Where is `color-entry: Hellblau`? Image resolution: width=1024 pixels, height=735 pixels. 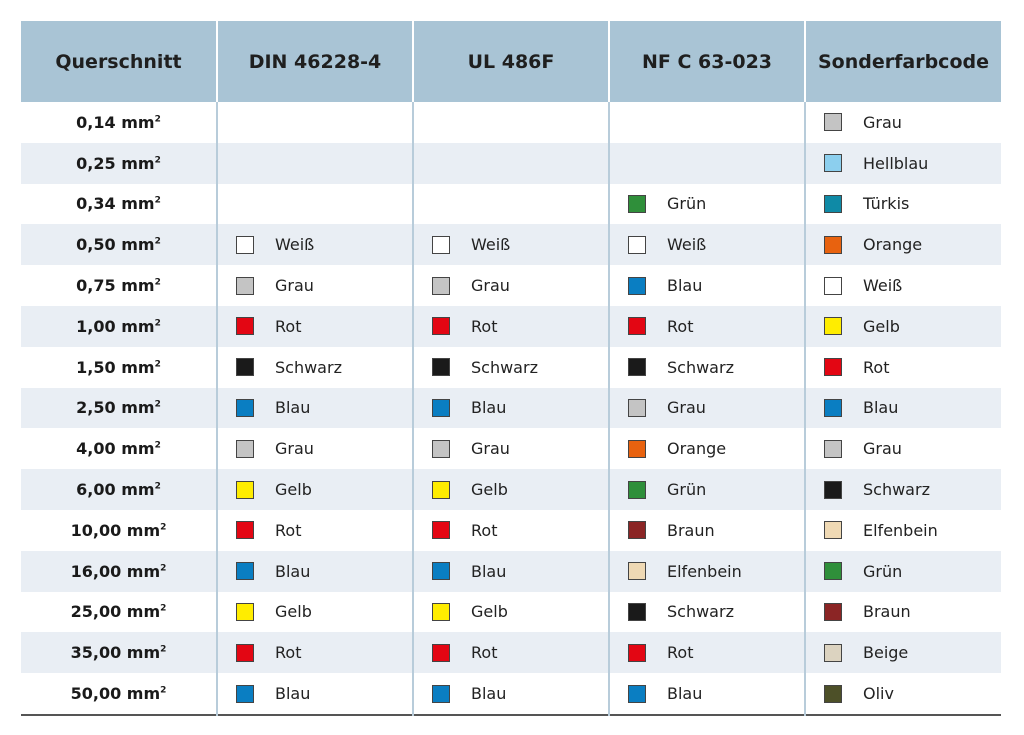 color-entry: Hellblau is located at coordinates (903, 163).